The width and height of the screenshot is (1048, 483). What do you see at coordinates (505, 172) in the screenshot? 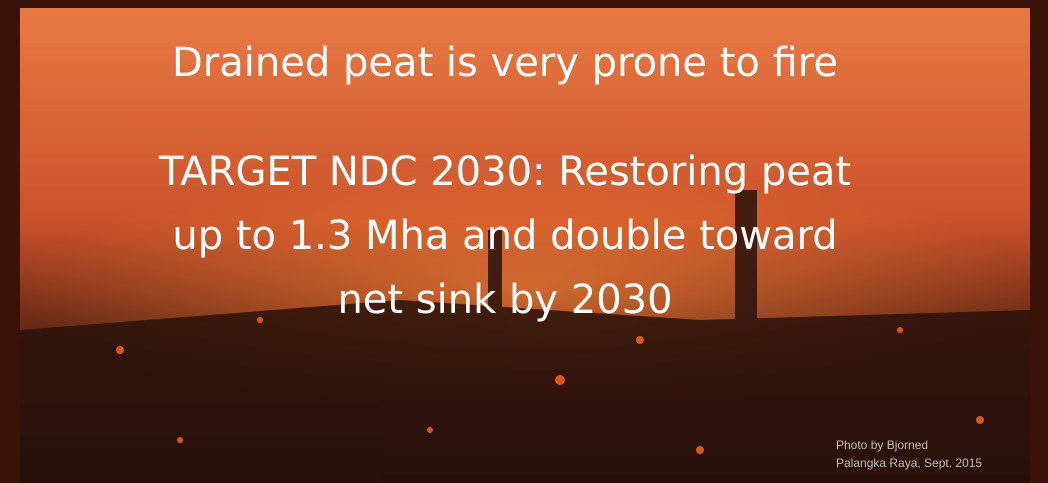
I see `target-line: TARGET NDC 2030: Restoring peat` at bounding box center [505, 172].